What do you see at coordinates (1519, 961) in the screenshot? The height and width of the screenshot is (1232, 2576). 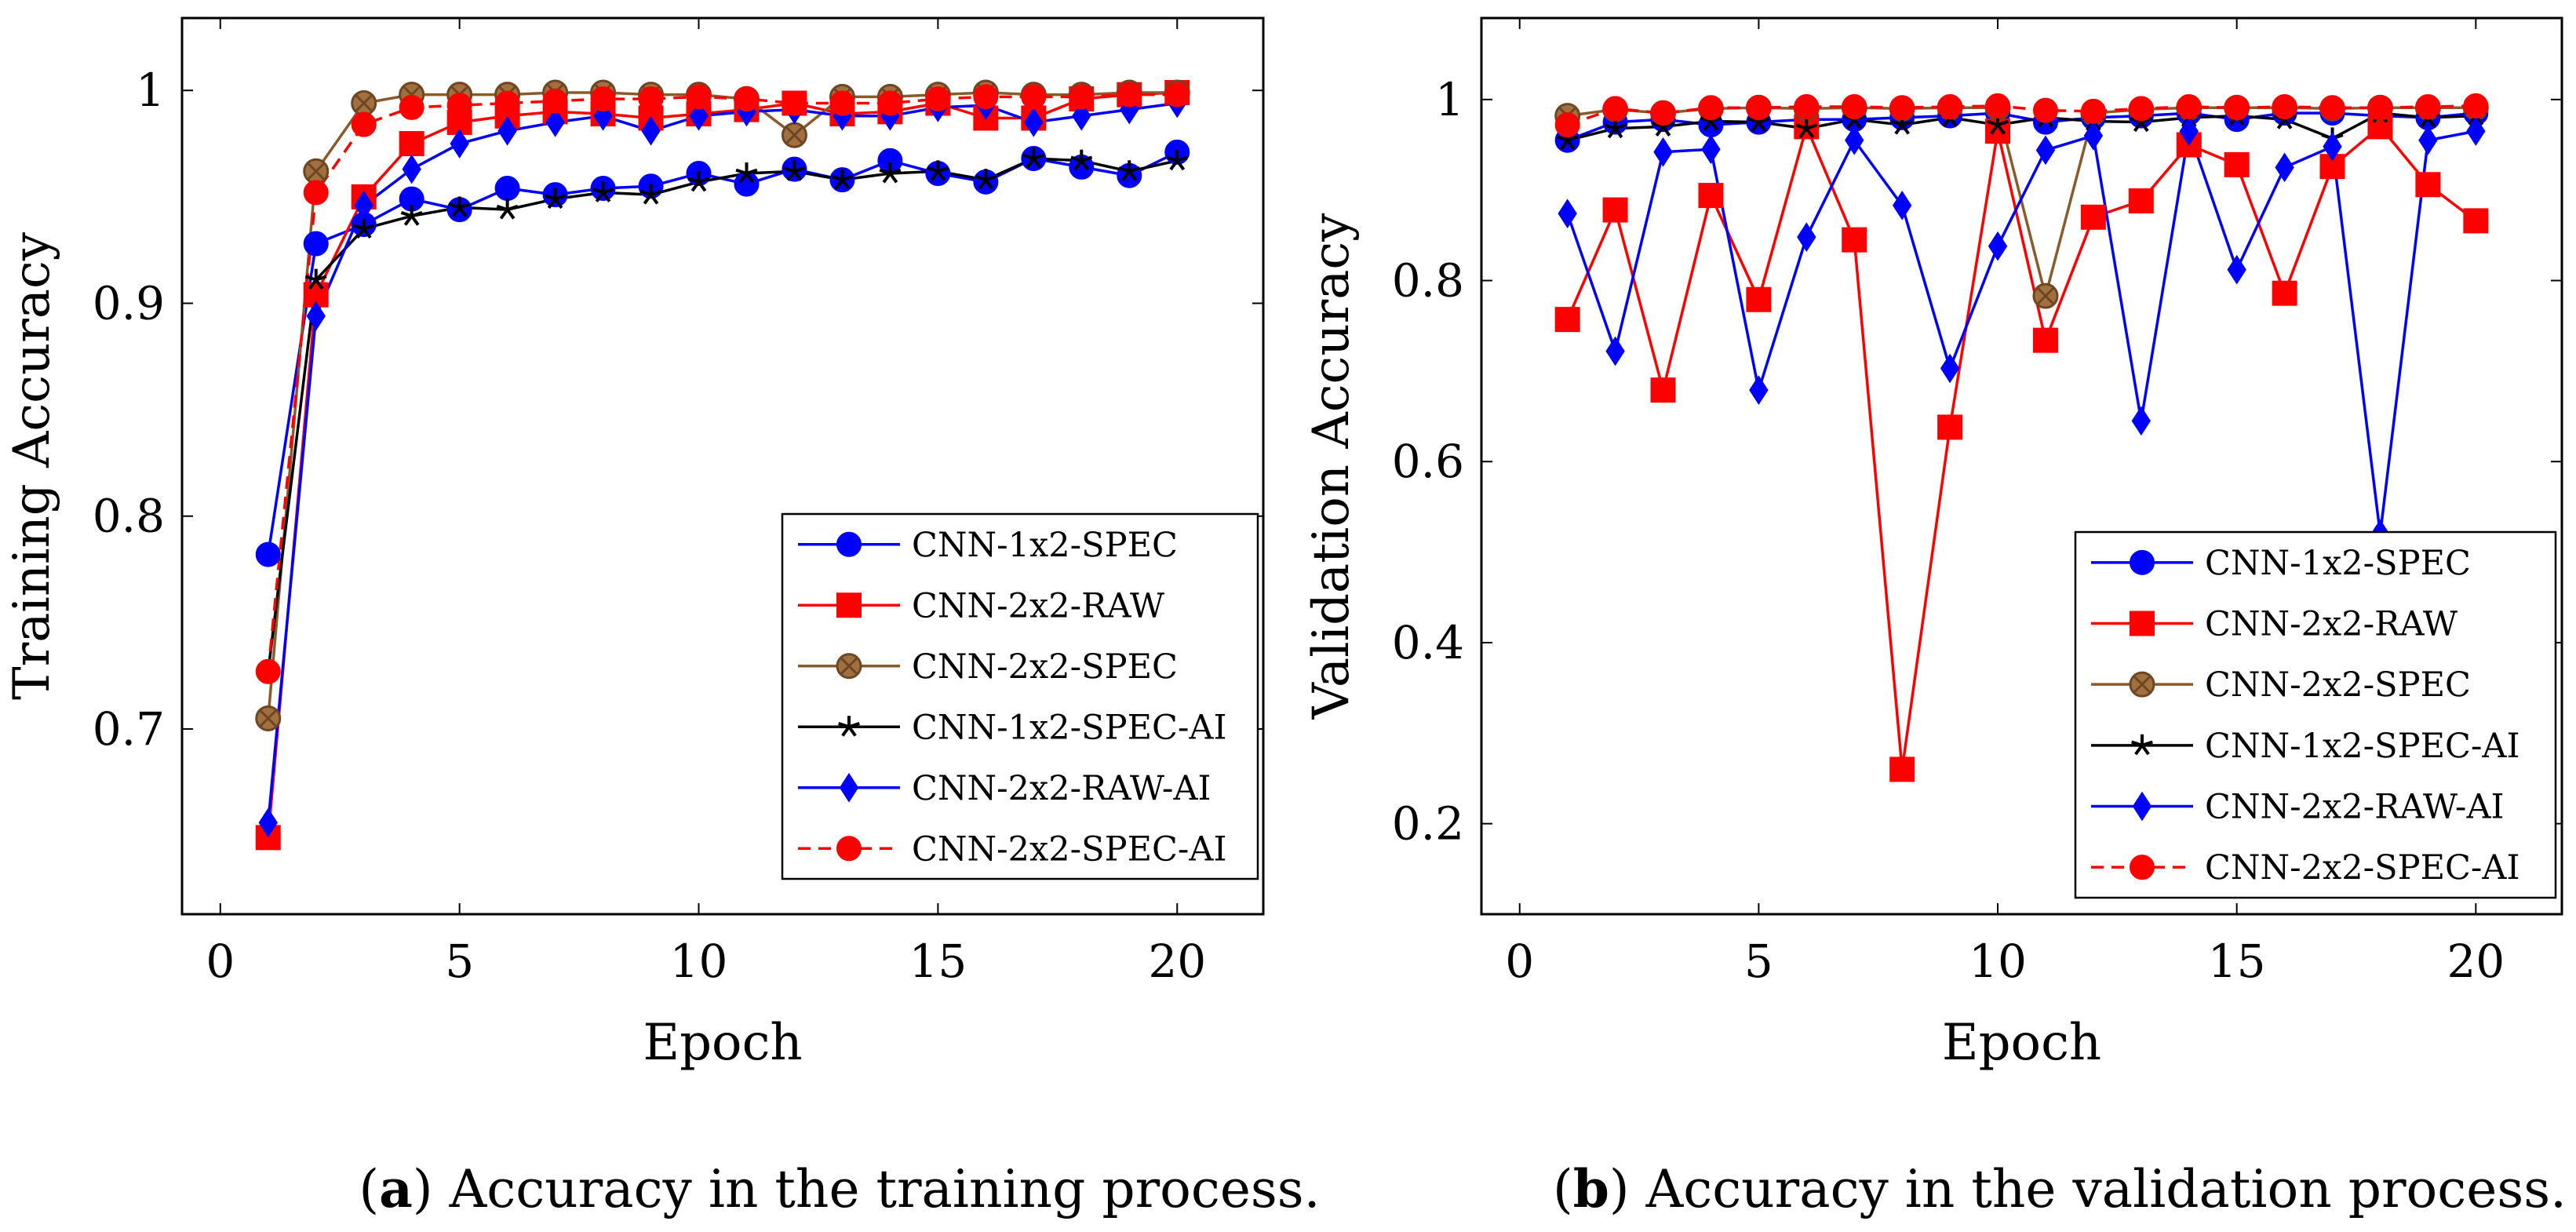 I see `x-tick-label: 0` at bounding box center [1519, 961].